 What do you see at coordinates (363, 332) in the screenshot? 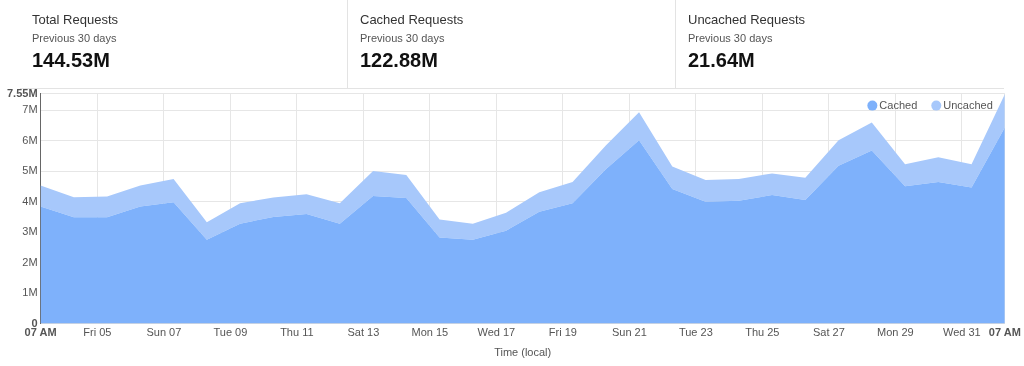
I see `x-tick-label: Sat 13` at bounding box center [363, 332].